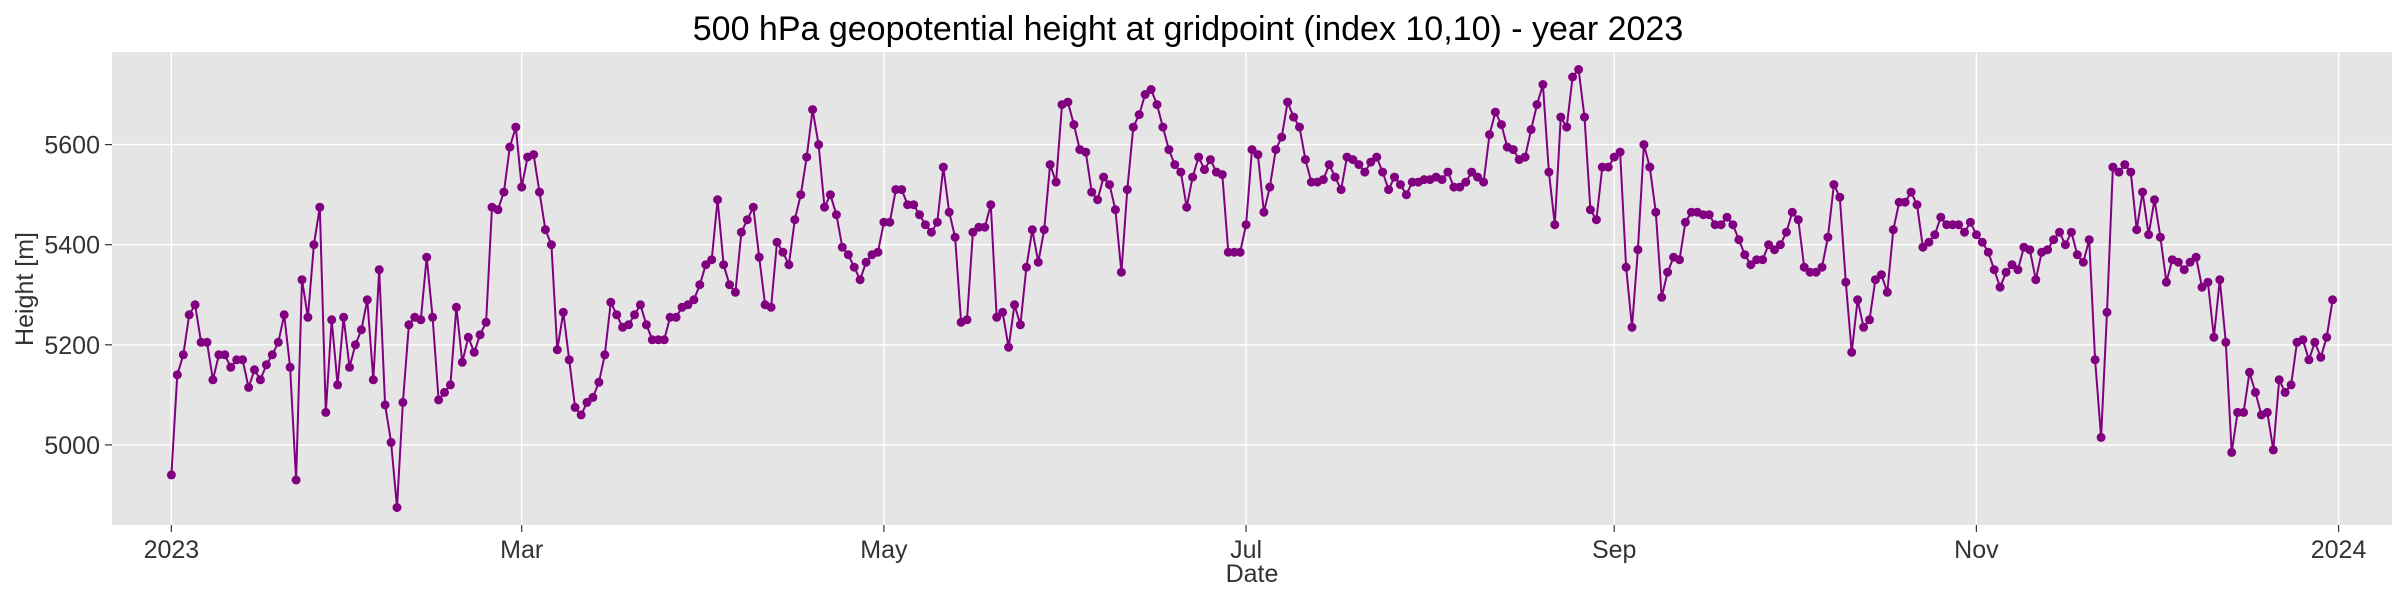 The width and height of the screenshot is (2400, 600). What do you see at coordinates (1976, 550) in the screenshot?
I see `x-tick-label: Nov` at bounding box center [1976, 550].